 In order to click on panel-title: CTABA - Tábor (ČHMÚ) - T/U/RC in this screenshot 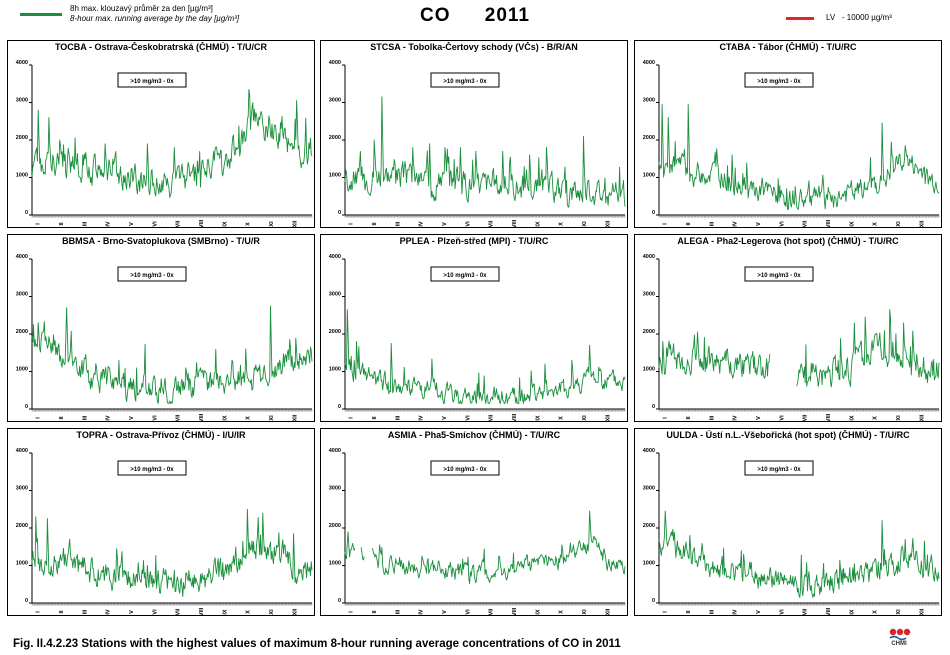, I will do `click(788, 47)`.